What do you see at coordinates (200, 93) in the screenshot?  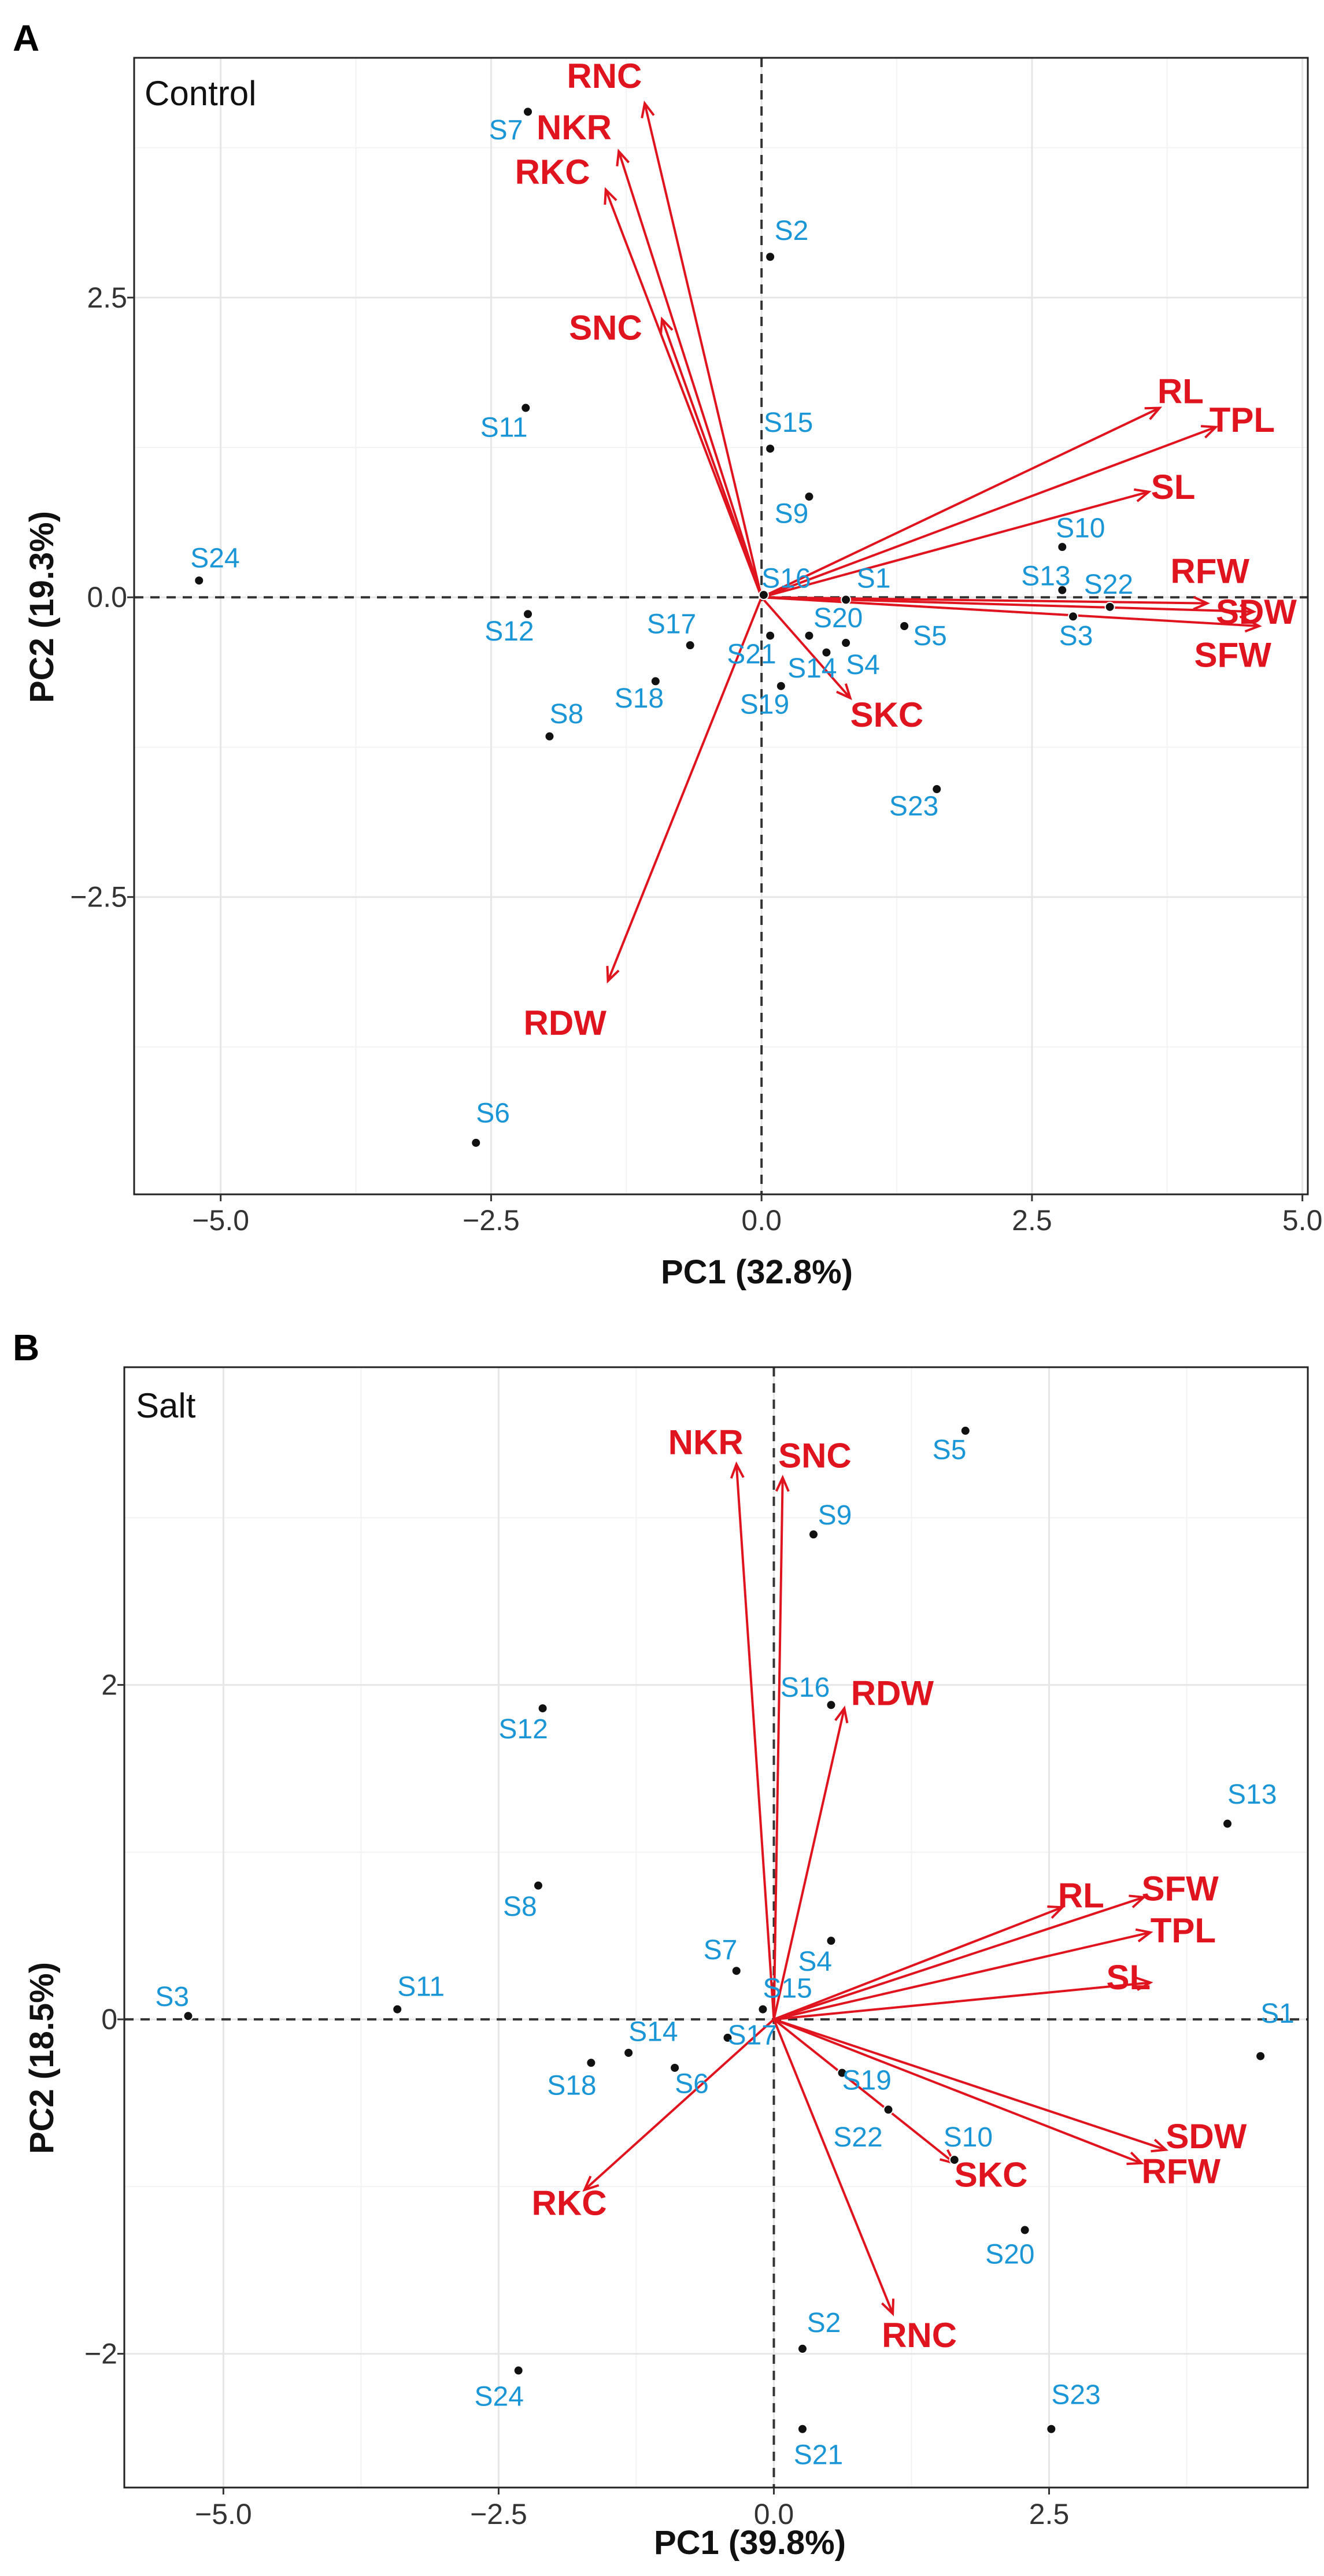 I see `panel-subtitle-a: Control` at bounding box center [200, 93].